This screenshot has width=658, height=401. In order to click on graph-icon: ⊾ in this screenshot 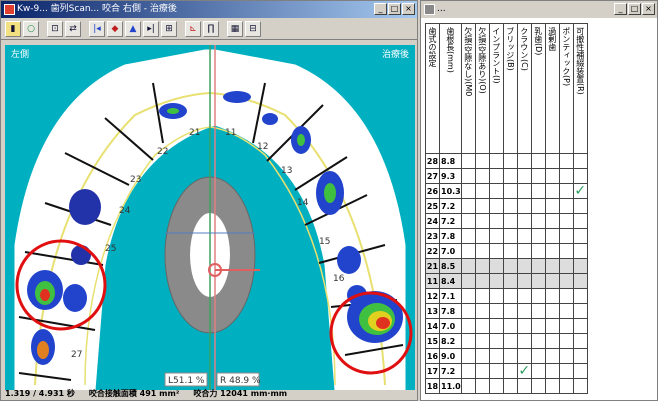, I will do `click(193, 28)`.